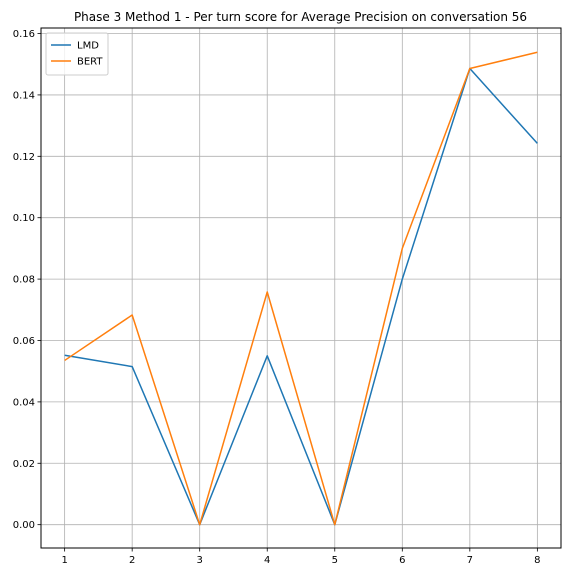  Describe the element at coordinates (24, 95) in the screenshot. I see `y-tick-label: 0.14` at that location.